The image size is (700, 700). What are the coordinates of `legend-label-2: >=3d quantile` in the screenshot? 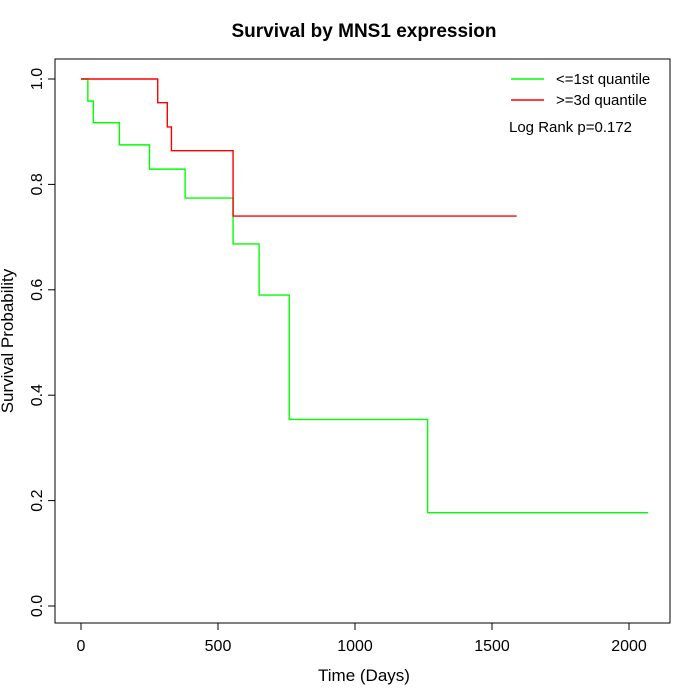 It's located at (601, 100).